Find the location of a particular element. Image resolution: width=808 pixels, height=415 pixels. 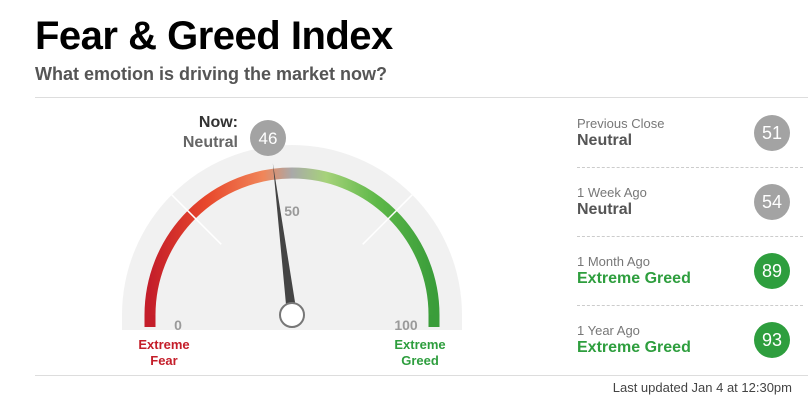

history-label: 1 Month Ago is located at coordinates (613, 261).